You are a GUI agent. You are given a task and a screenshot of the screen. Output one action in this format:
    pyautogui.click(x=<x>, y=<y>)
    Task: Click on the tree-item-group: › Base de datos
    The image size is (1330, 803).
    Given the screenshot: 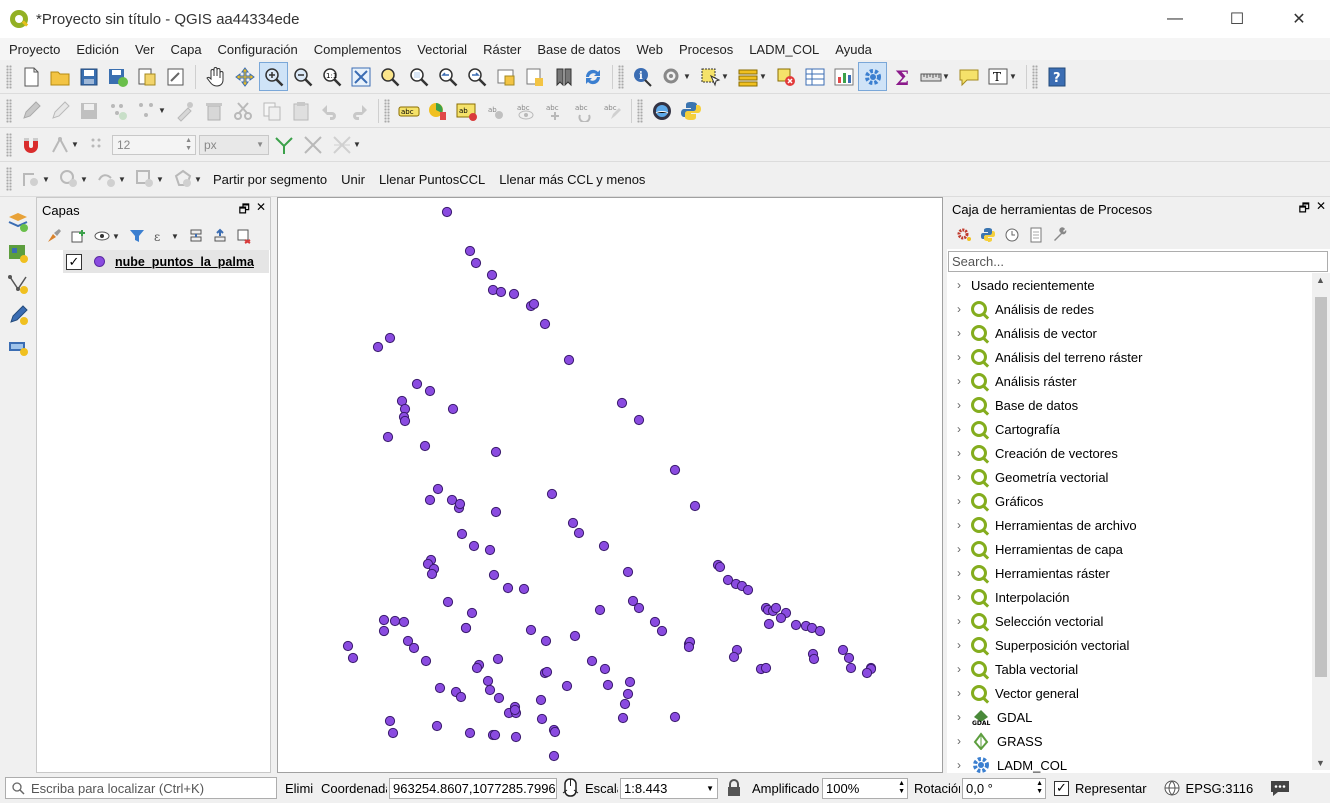 What is the action you would take?
    pyautogui.click(x=1128, y=405)
    